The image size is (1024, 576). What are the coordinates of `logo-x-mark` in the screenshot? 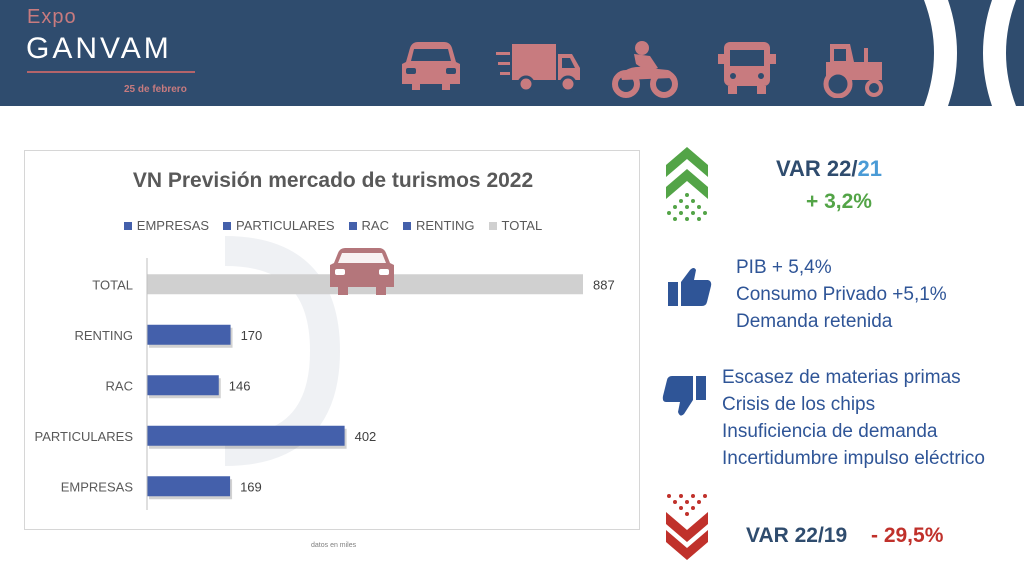 It's located at (970, 53).